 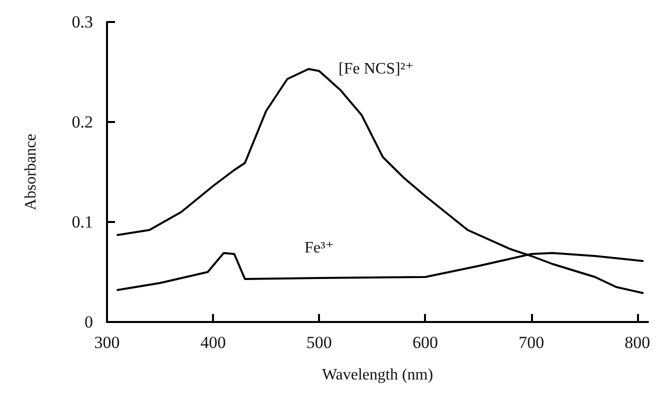 What do you see at coordinates (637, 342) in the screenshot?
I see `x-tick-label: 800` at bounding box center [637, 342].